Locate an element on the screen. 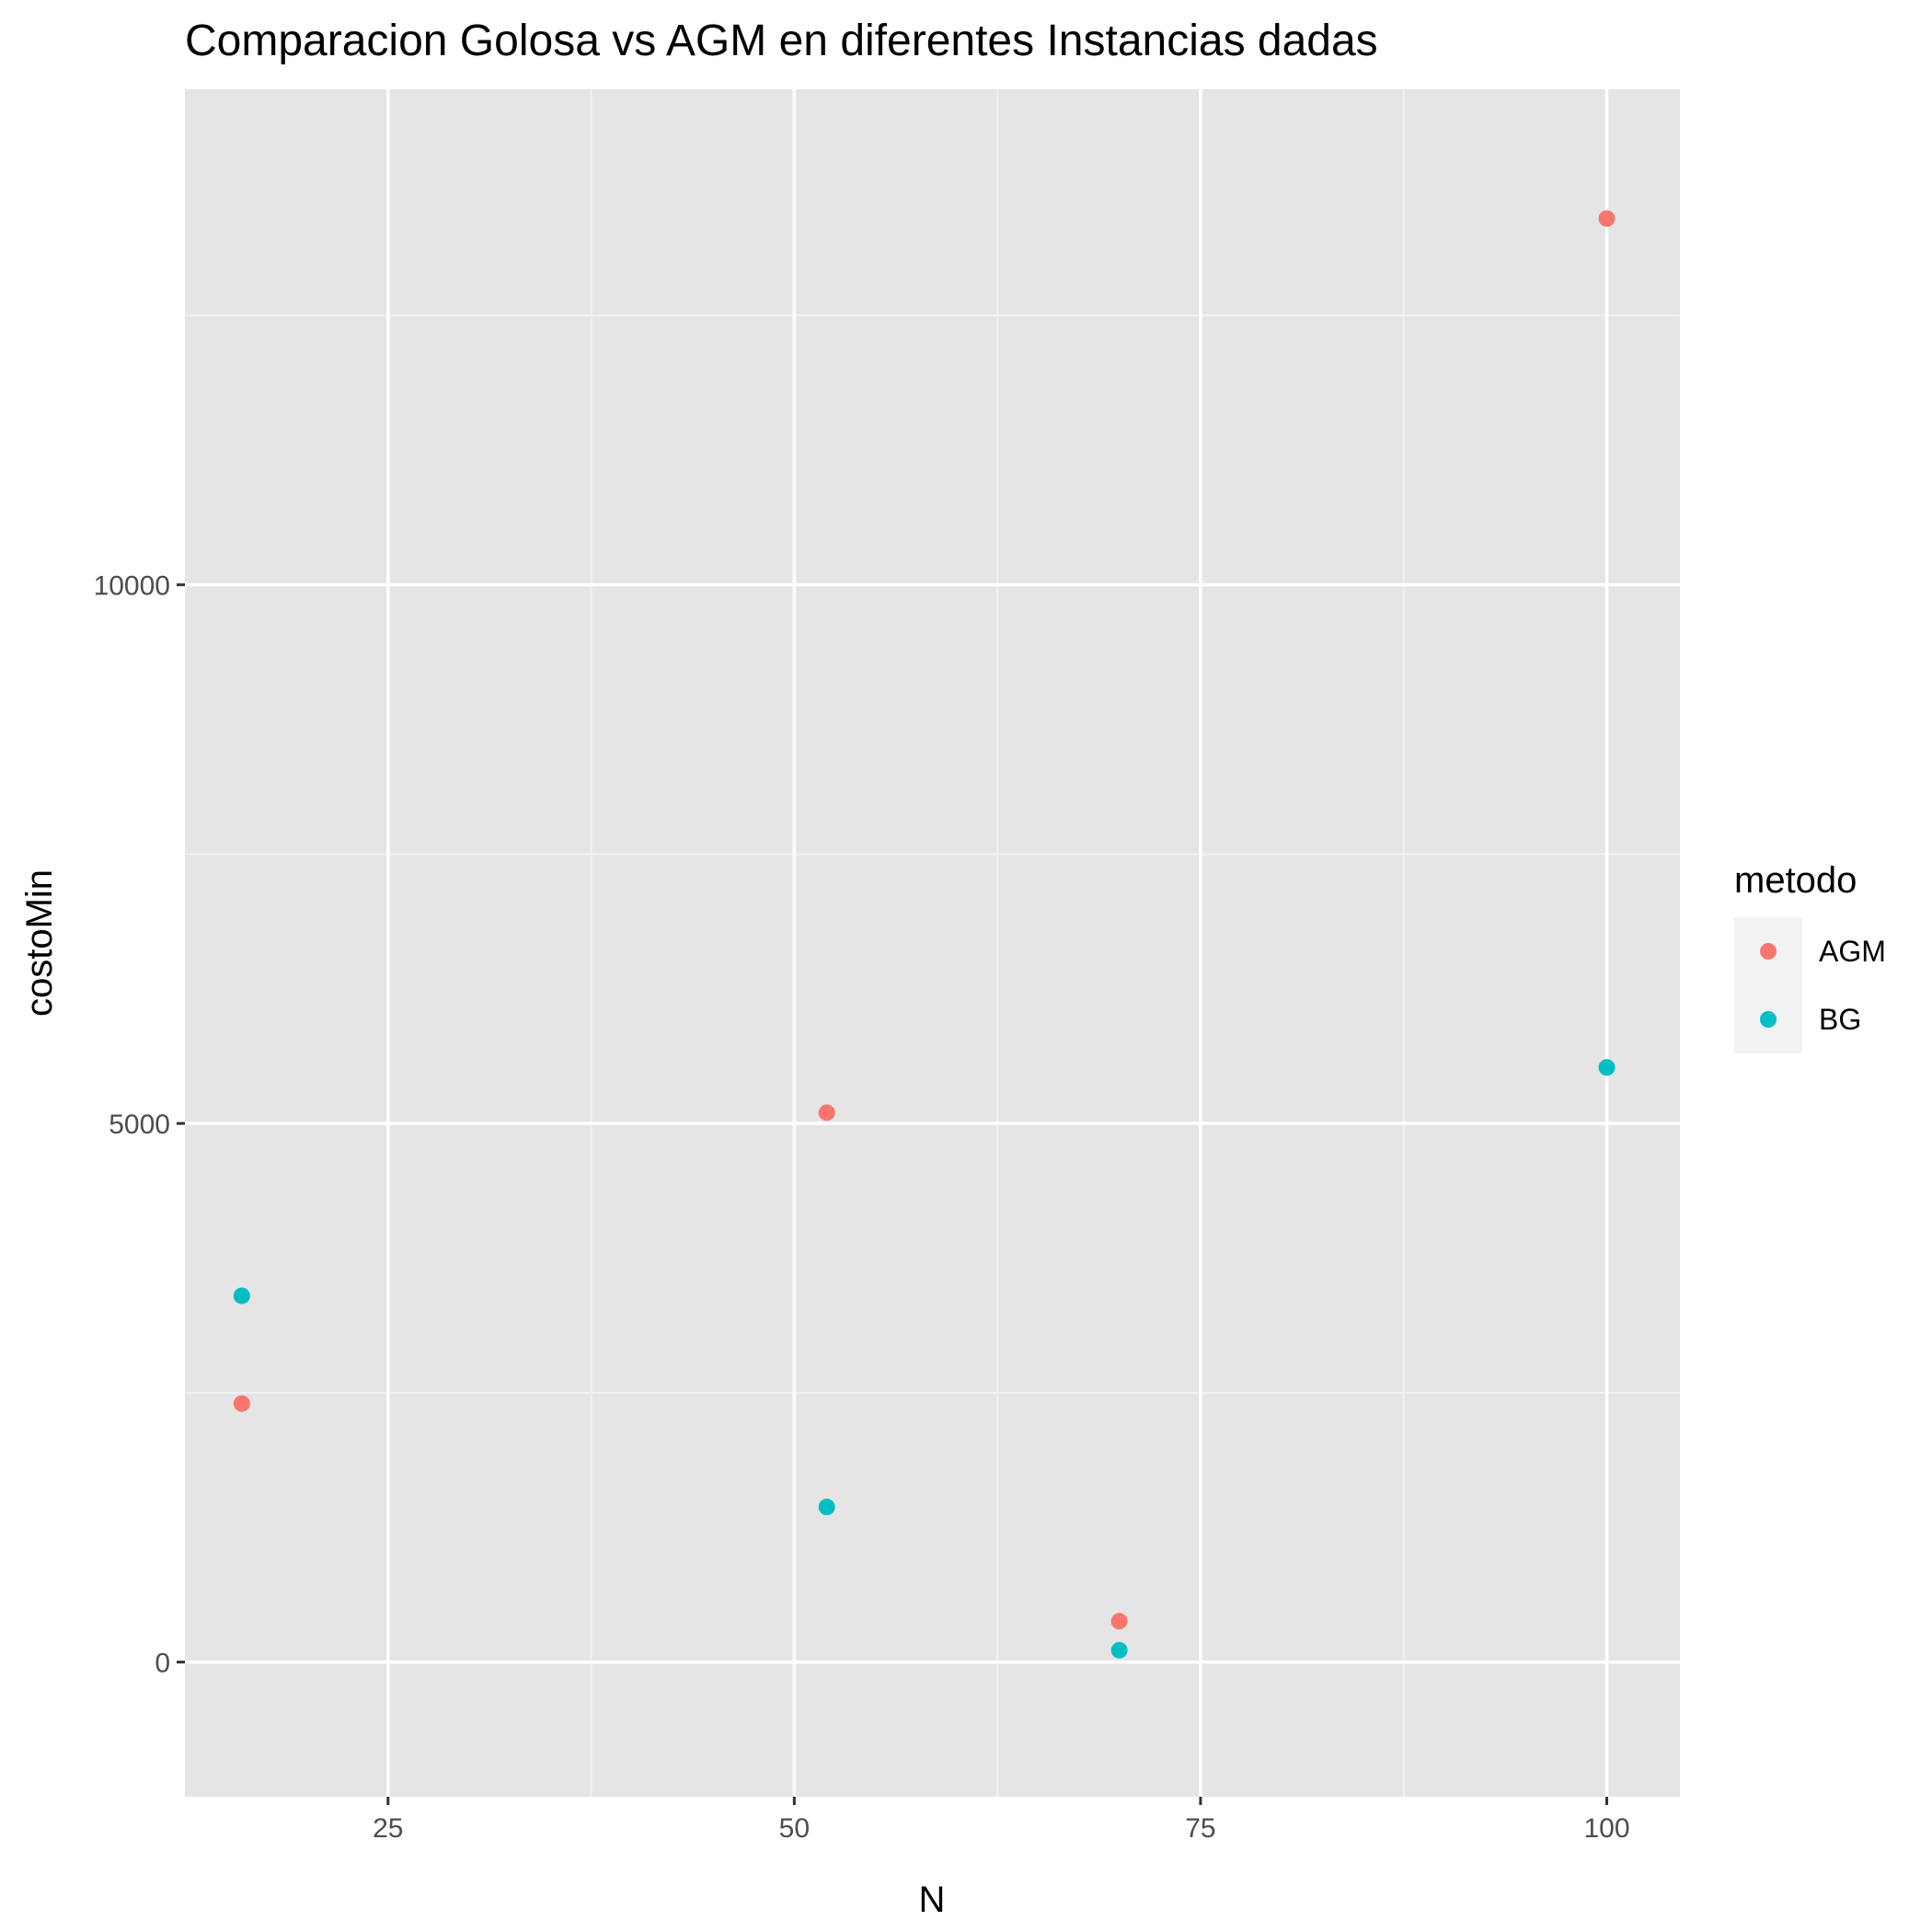 Image resolution: width=1932 pixels, height=1932 pixels. y-axis: 0 5000 10000 is located at coordinates (139, 1125).